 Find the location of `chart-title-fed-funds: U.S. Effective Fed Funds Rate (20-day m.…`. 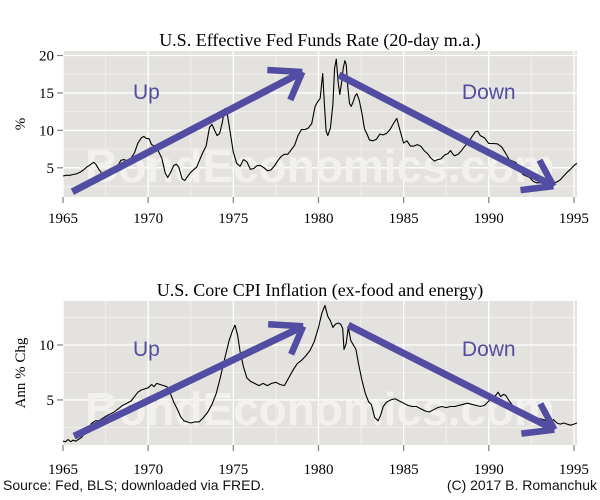

chart-title-fed-funds: U.S. Effective Fed Funds Rate (20-day m.… is located at coordinates (320, 40).